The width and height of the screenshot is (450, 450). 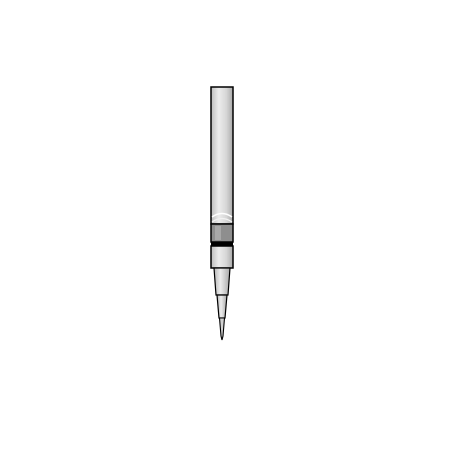 What do you see at coordinates (222, 215) in the screenshot?
I see `barrel-highlight-arc` at bounding box center [222, 215].